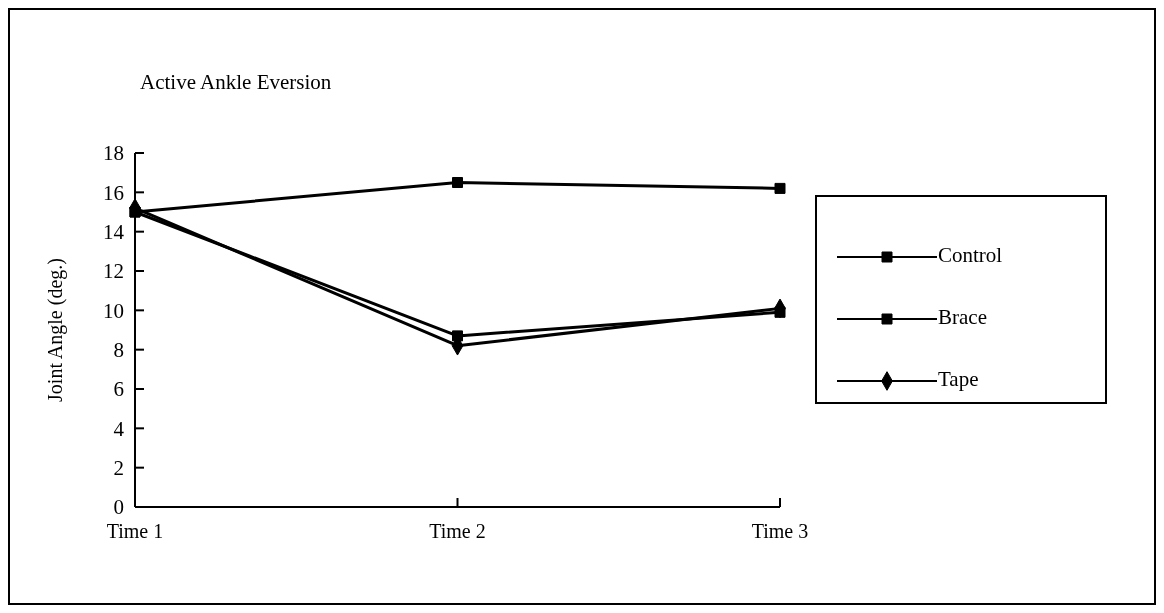 The height and width of the screenshot is (613, 1164). I want to click on y-tick-label: 8, so click(118, 350).